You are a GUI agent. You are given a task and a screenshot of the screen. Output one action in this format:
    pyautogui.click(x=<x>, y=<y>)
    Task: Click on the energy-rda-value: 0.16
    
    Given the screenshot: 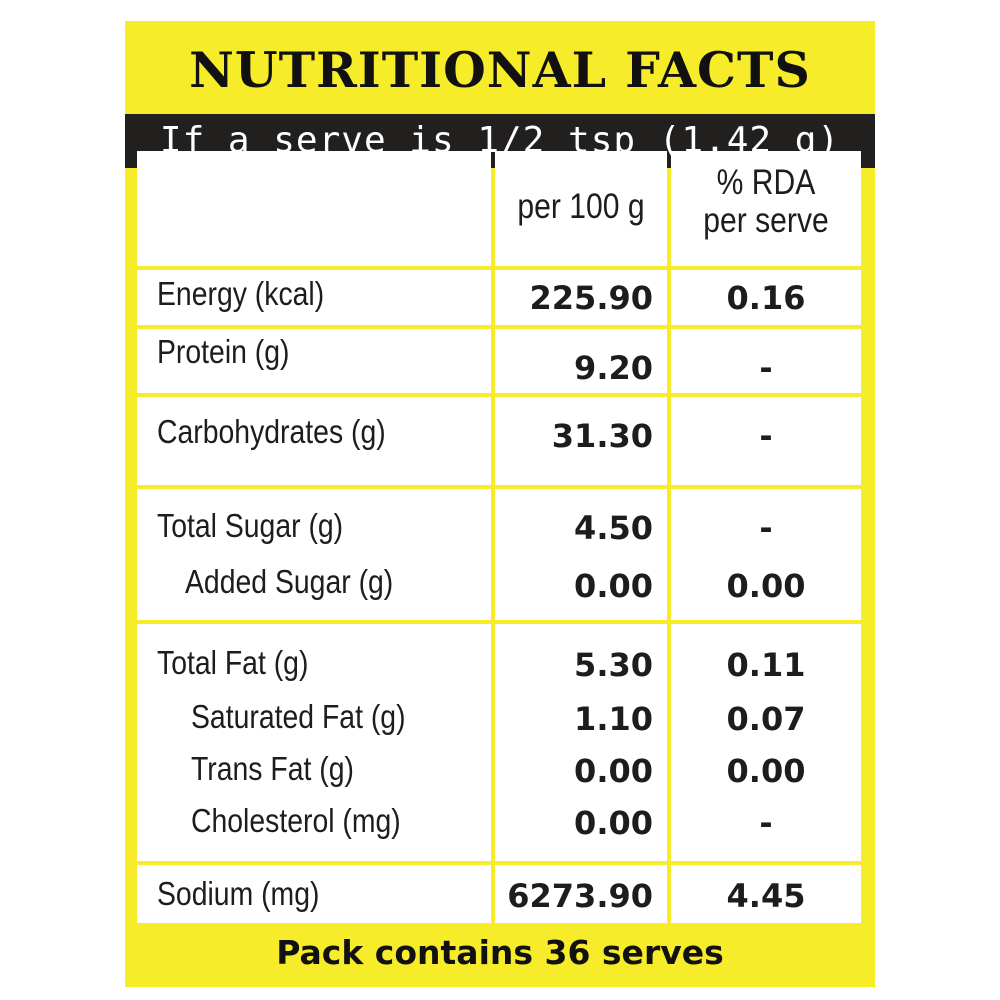 What is the action you would take?
    pyautogui.click(x=766, y=298)
    